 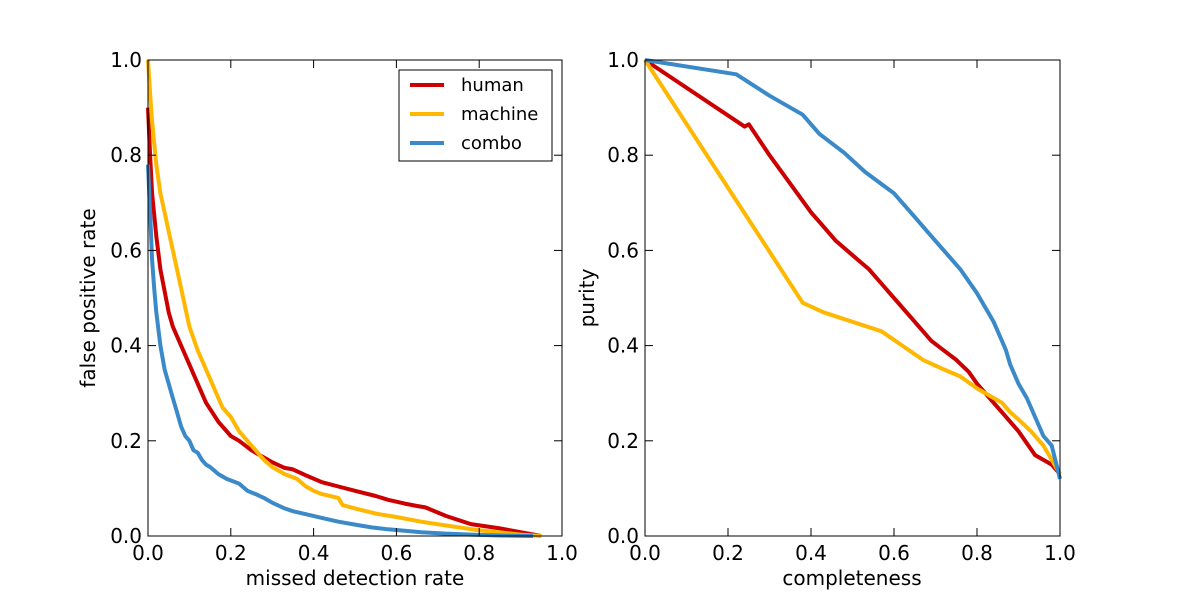 What do you see at coordinates (355, 578) in the screenshot?
I see `left-plot-xlabel: missed detection rate` at bounding box center [355, 578].